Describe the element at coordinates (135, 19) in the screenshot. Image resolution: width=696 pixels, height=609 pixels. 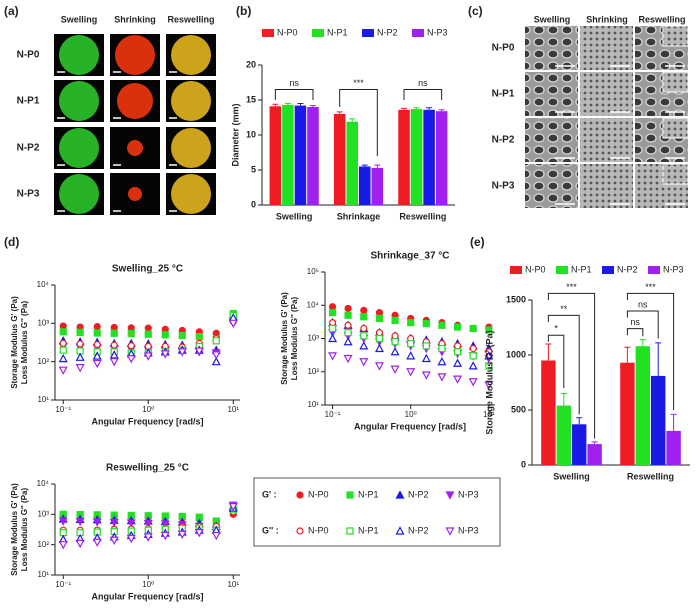
I see `column-header: Shrinking` at that location.